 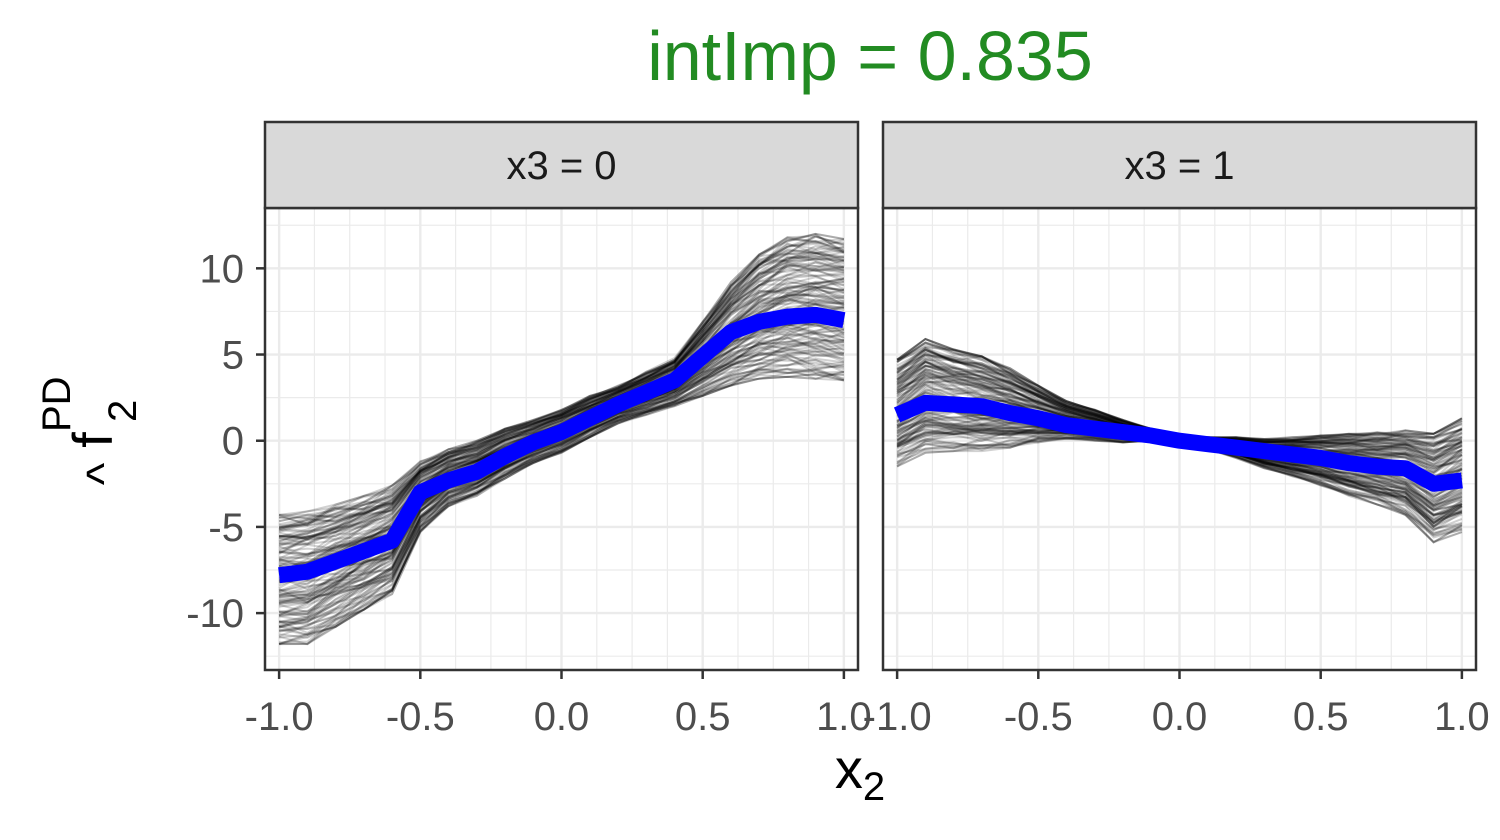 I want to click on y-tick-label: 5, so click(x=233, y=356).